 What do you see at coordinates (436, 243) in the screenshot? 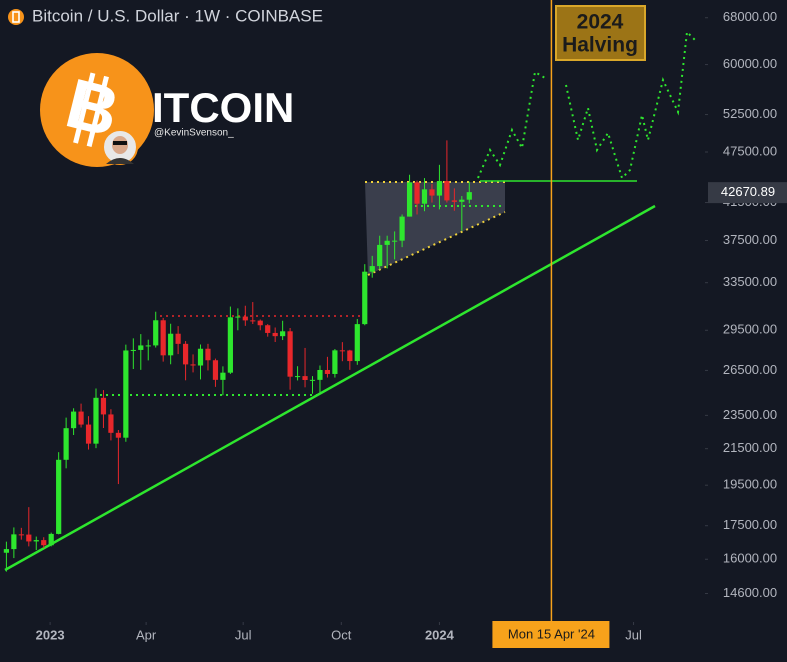
I see `triangle-bottom` at bounding box center [436, 243].